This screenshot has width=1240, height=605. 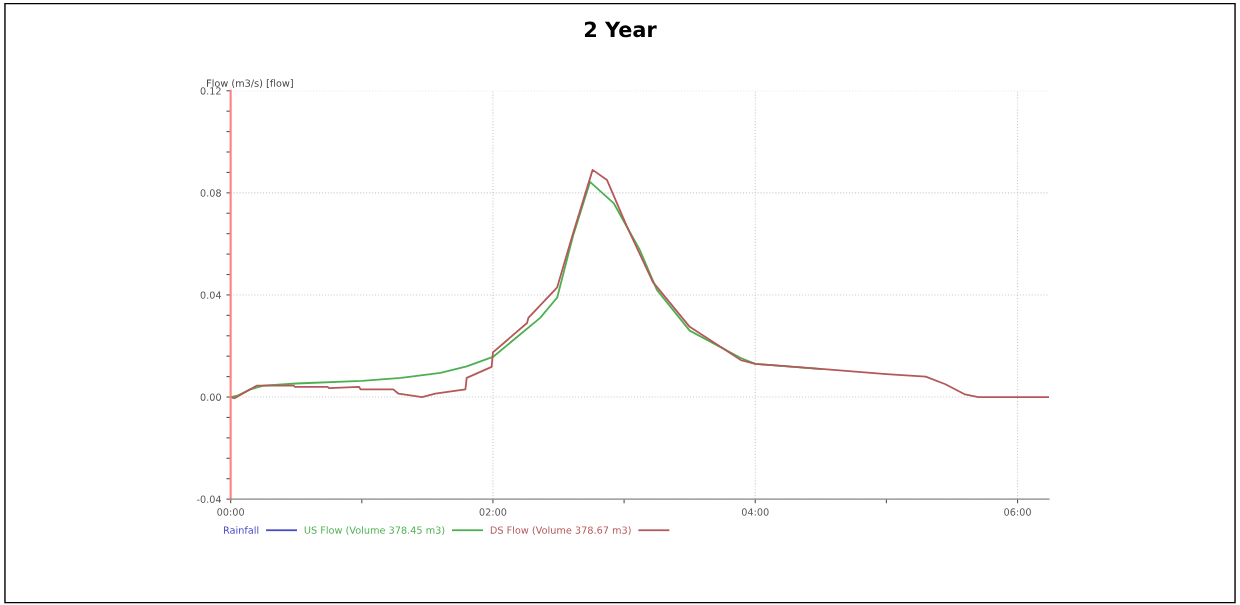 What do you see at coordinates (560, 530) in the screenshot?
I see `legend-label: DS Flow (Volume 378.67 m3)` at bounding box center [560, 530].